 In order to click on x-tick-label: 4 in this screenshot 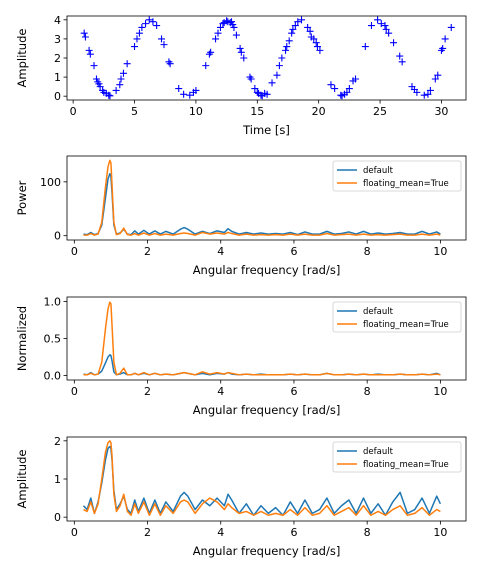, I will do `click(220, 532)`.